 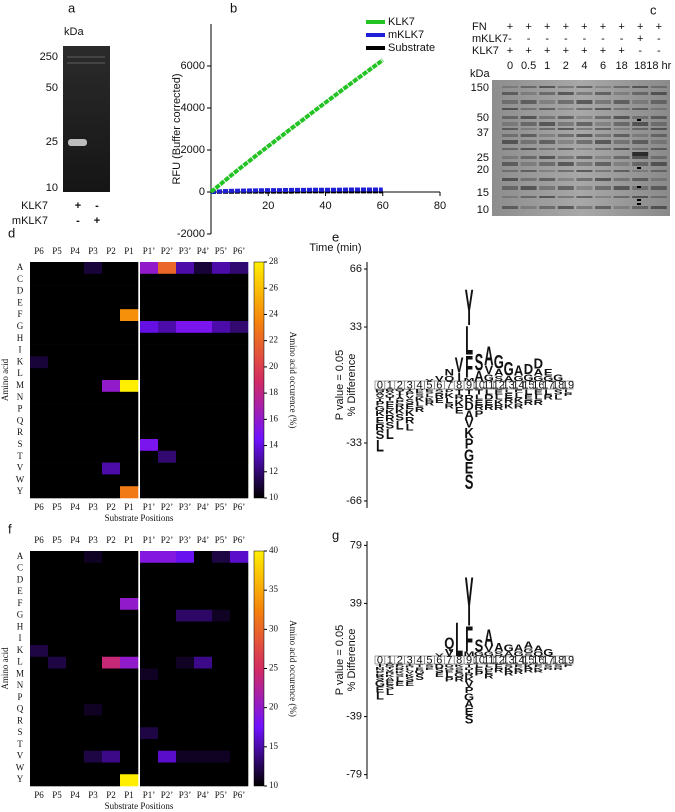 I want to click on row-label: T, so click(x=20, y=456).